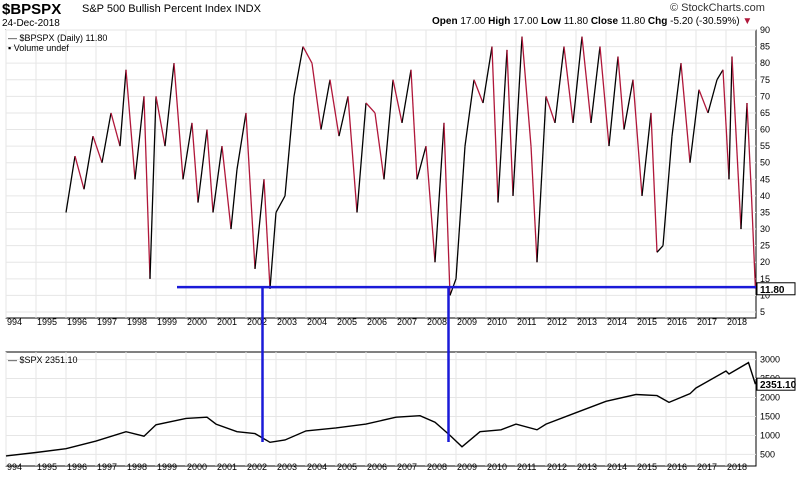 The width and height of the screenshot is (800, 480). Describe the element at coordinates (171, 9) in the screenshot. I see `symbol-description: S&P 500 Bullish Percent Index INDX` at that location.